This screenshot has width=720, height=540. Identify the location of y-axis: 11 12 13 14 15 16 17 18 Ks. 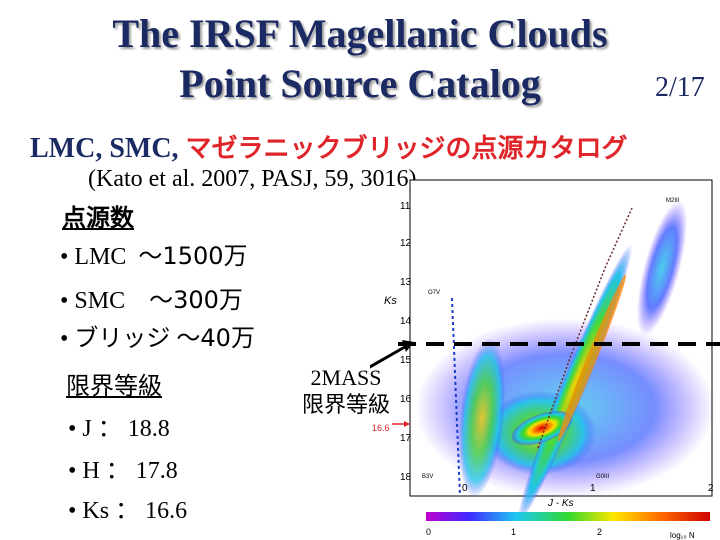
(398, 342).